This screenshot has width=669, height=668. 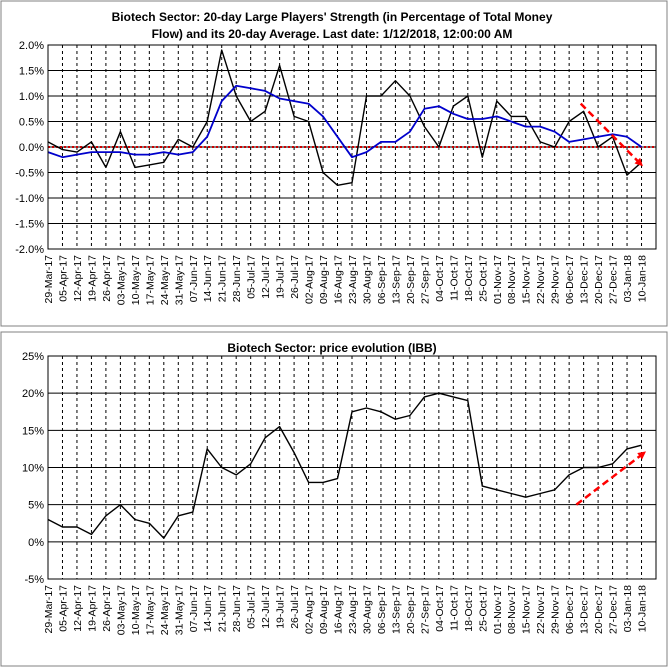 What do you see at coordinates (331, 348) in the screenshot?
I see `price-chart-title: Biotech Sector: price evolution (IBB)` at bounding box center [331, 348].